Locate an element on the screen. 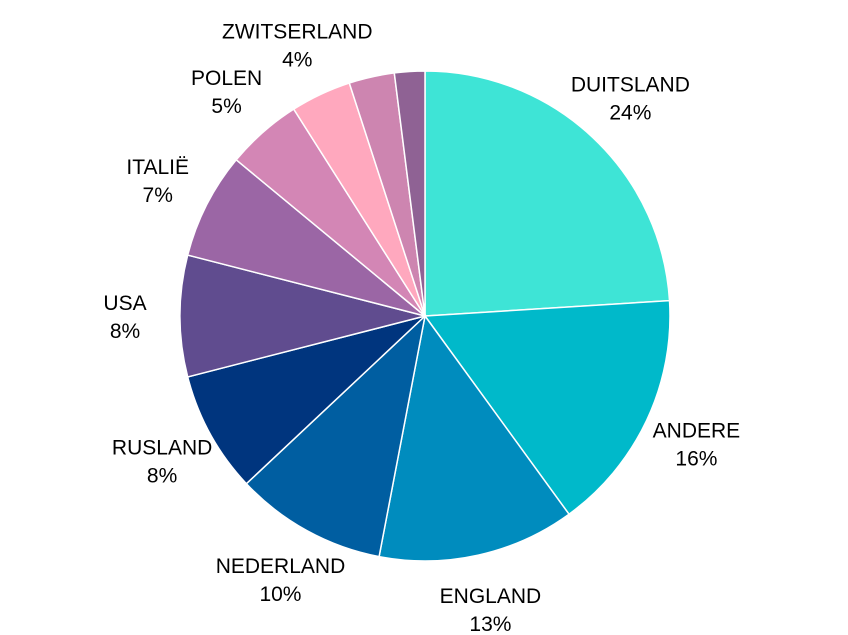 Image resolution: width=848 pixels, height=635 pixels. slice-percent-zwitserland: 4% is located at coordinates (297, 60).